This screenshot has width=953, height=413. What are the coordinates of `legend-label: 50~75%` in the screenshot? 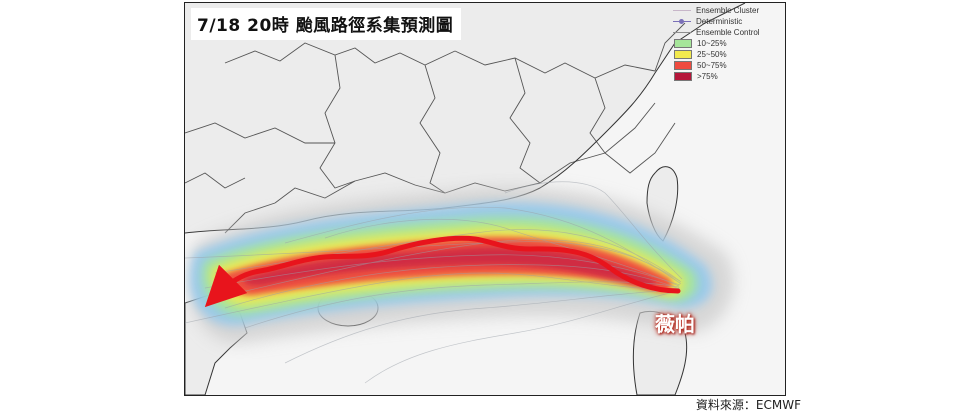 It's located at (712, 65).